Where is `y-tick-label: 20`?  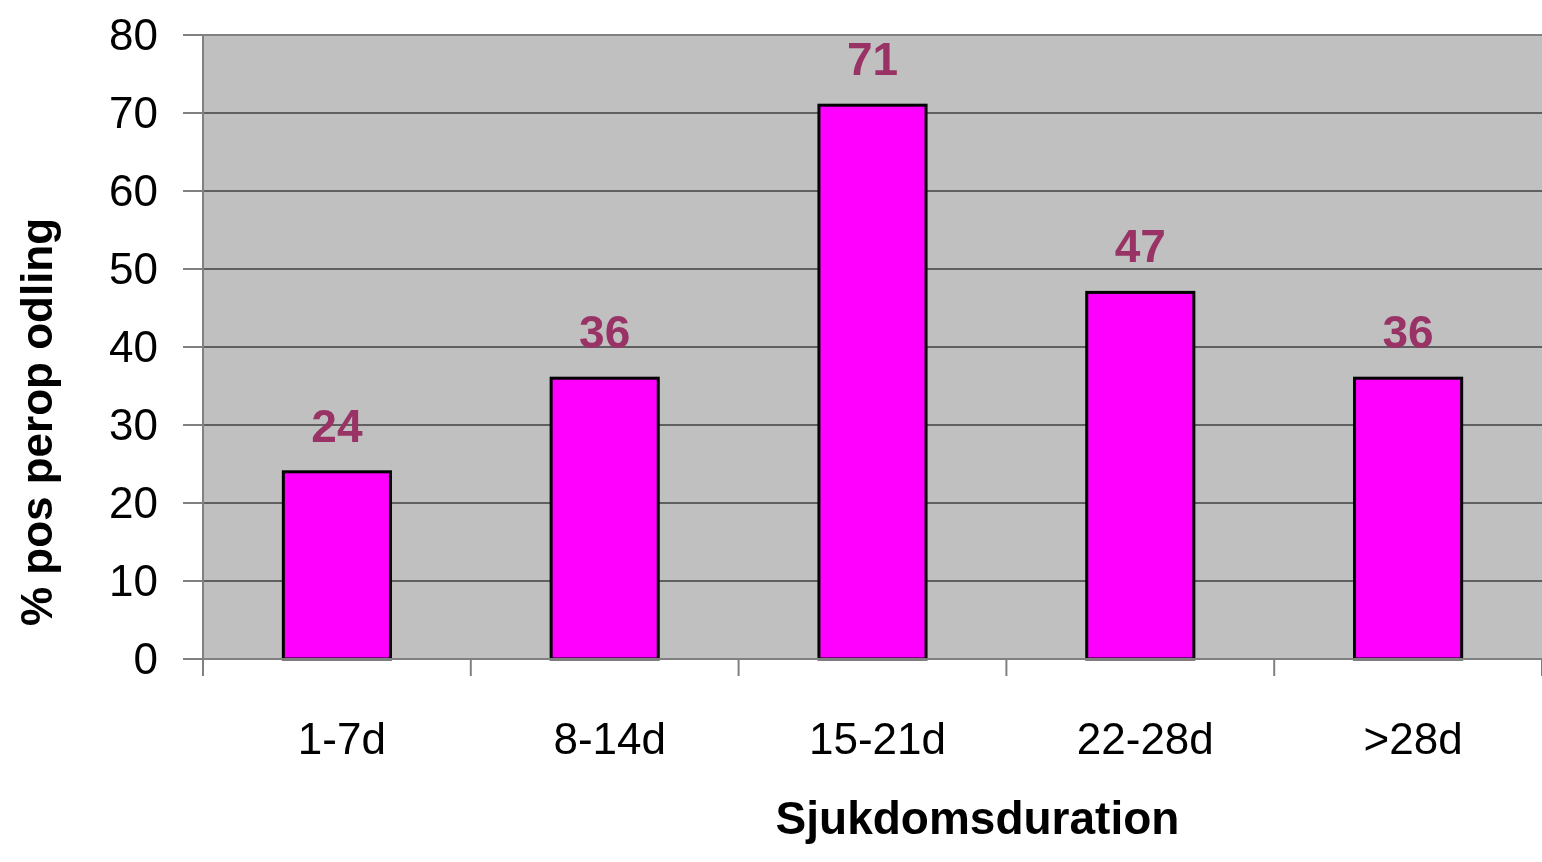
y-tick-label: 20 is located at coordinates (133, 503).